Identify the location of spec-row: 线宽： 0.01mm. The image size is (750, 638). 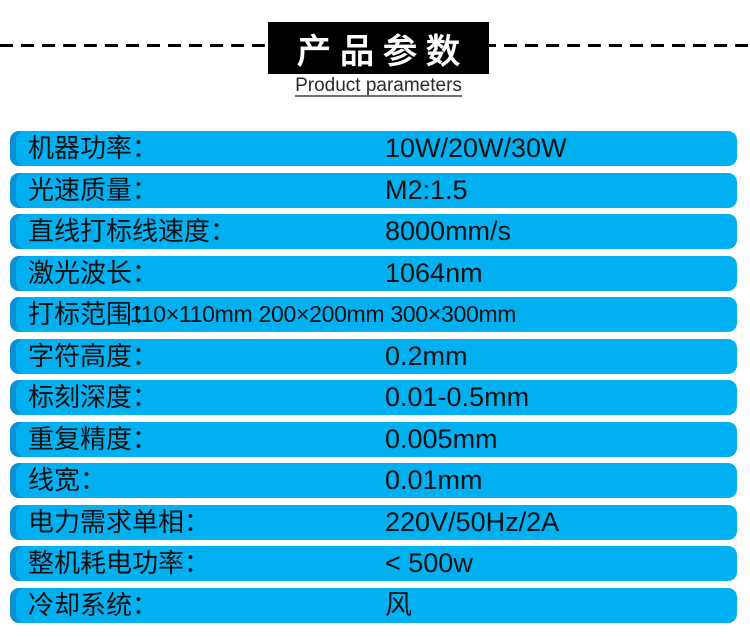
(375, 480).